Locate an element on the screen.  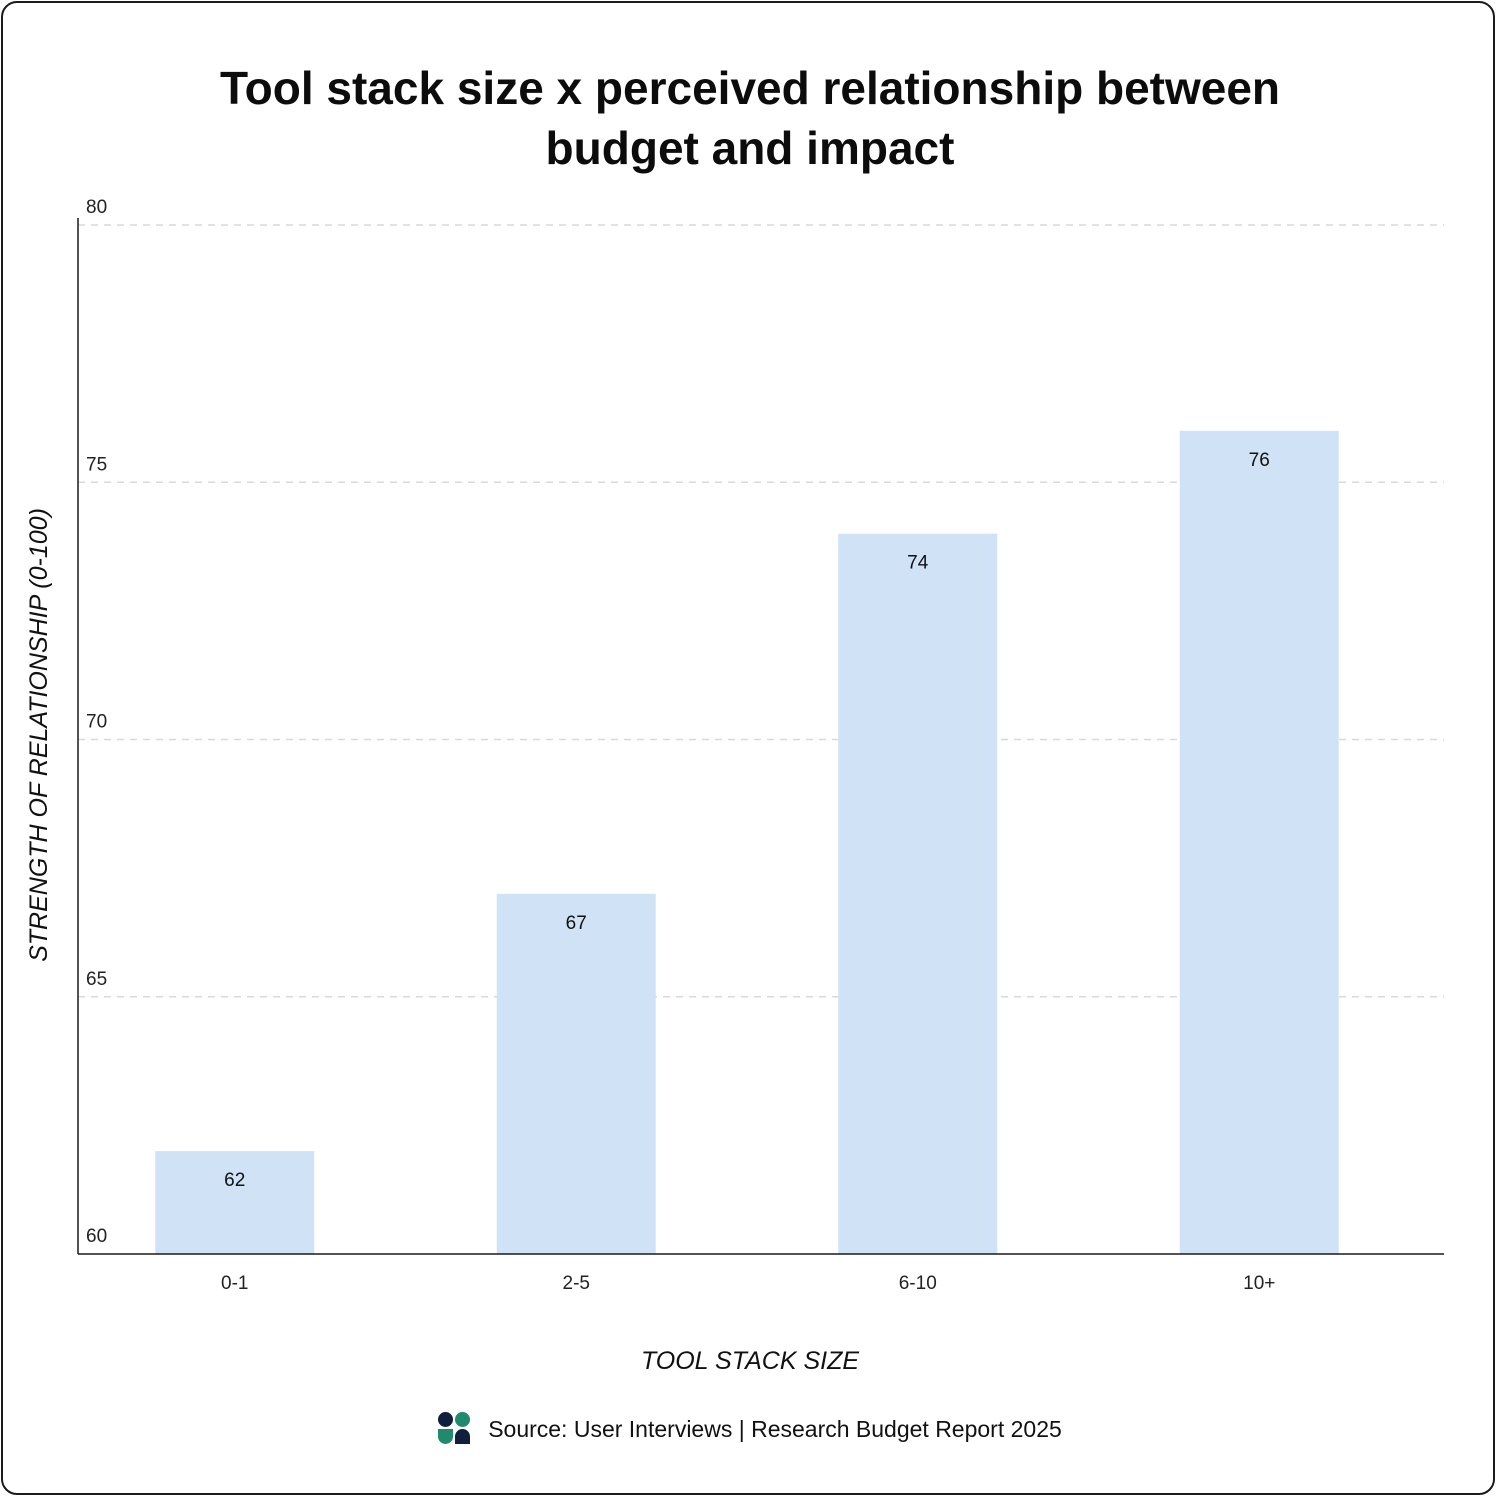
bar-value-label-6-10: 74 is located at coordinates (918, 563).